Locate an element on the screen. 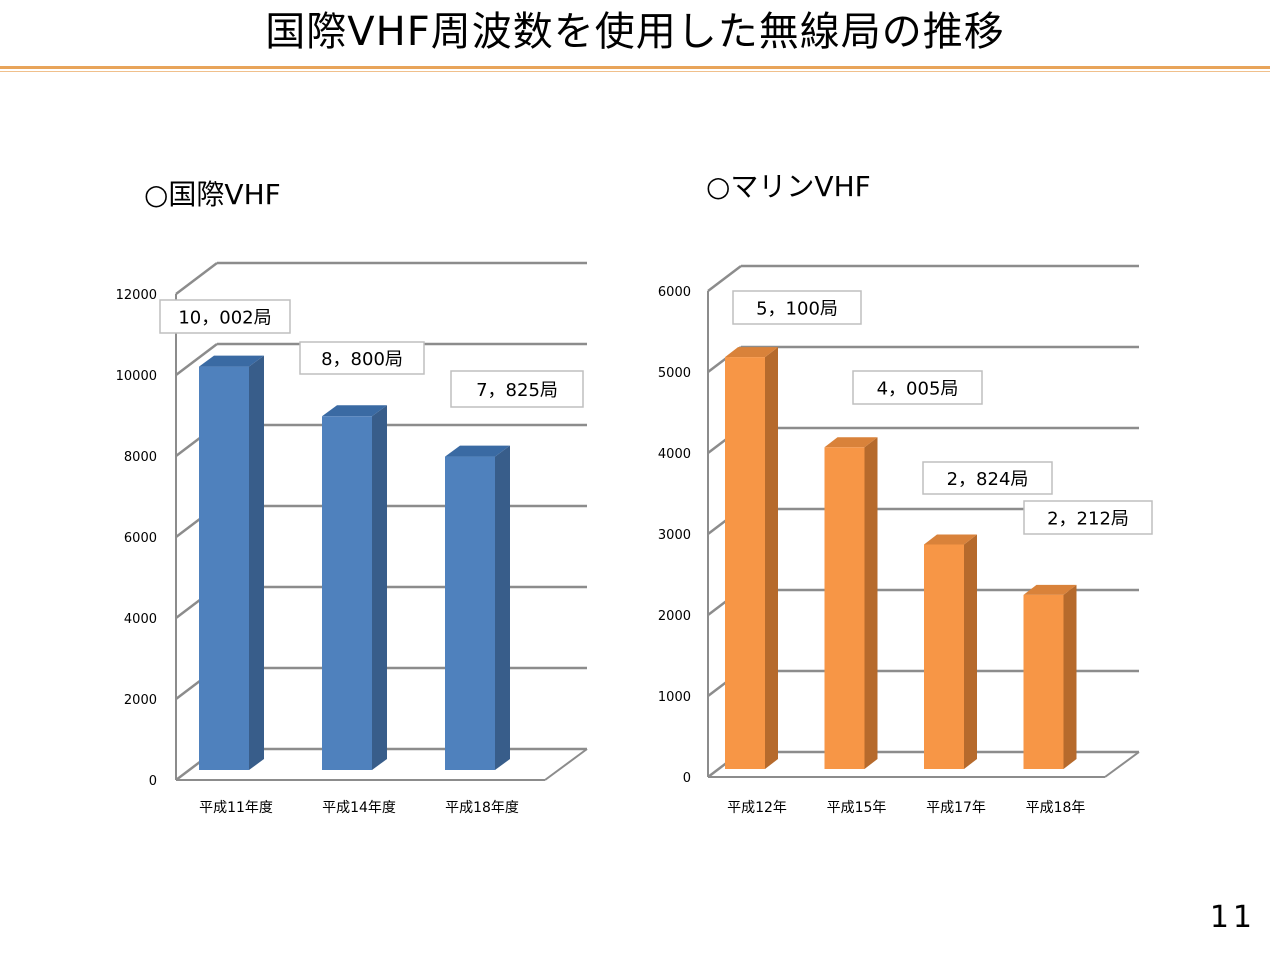  y-tick-label: 5000 is located at coordinates (674, 373).